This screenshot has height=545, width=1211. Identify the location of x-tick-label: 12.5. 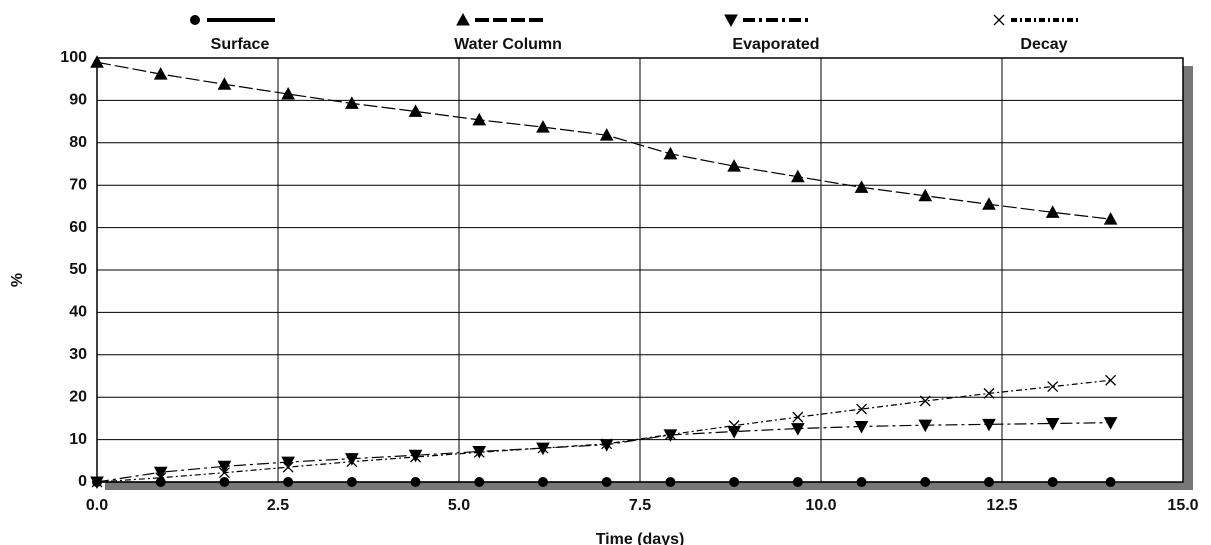
(1001, 505).